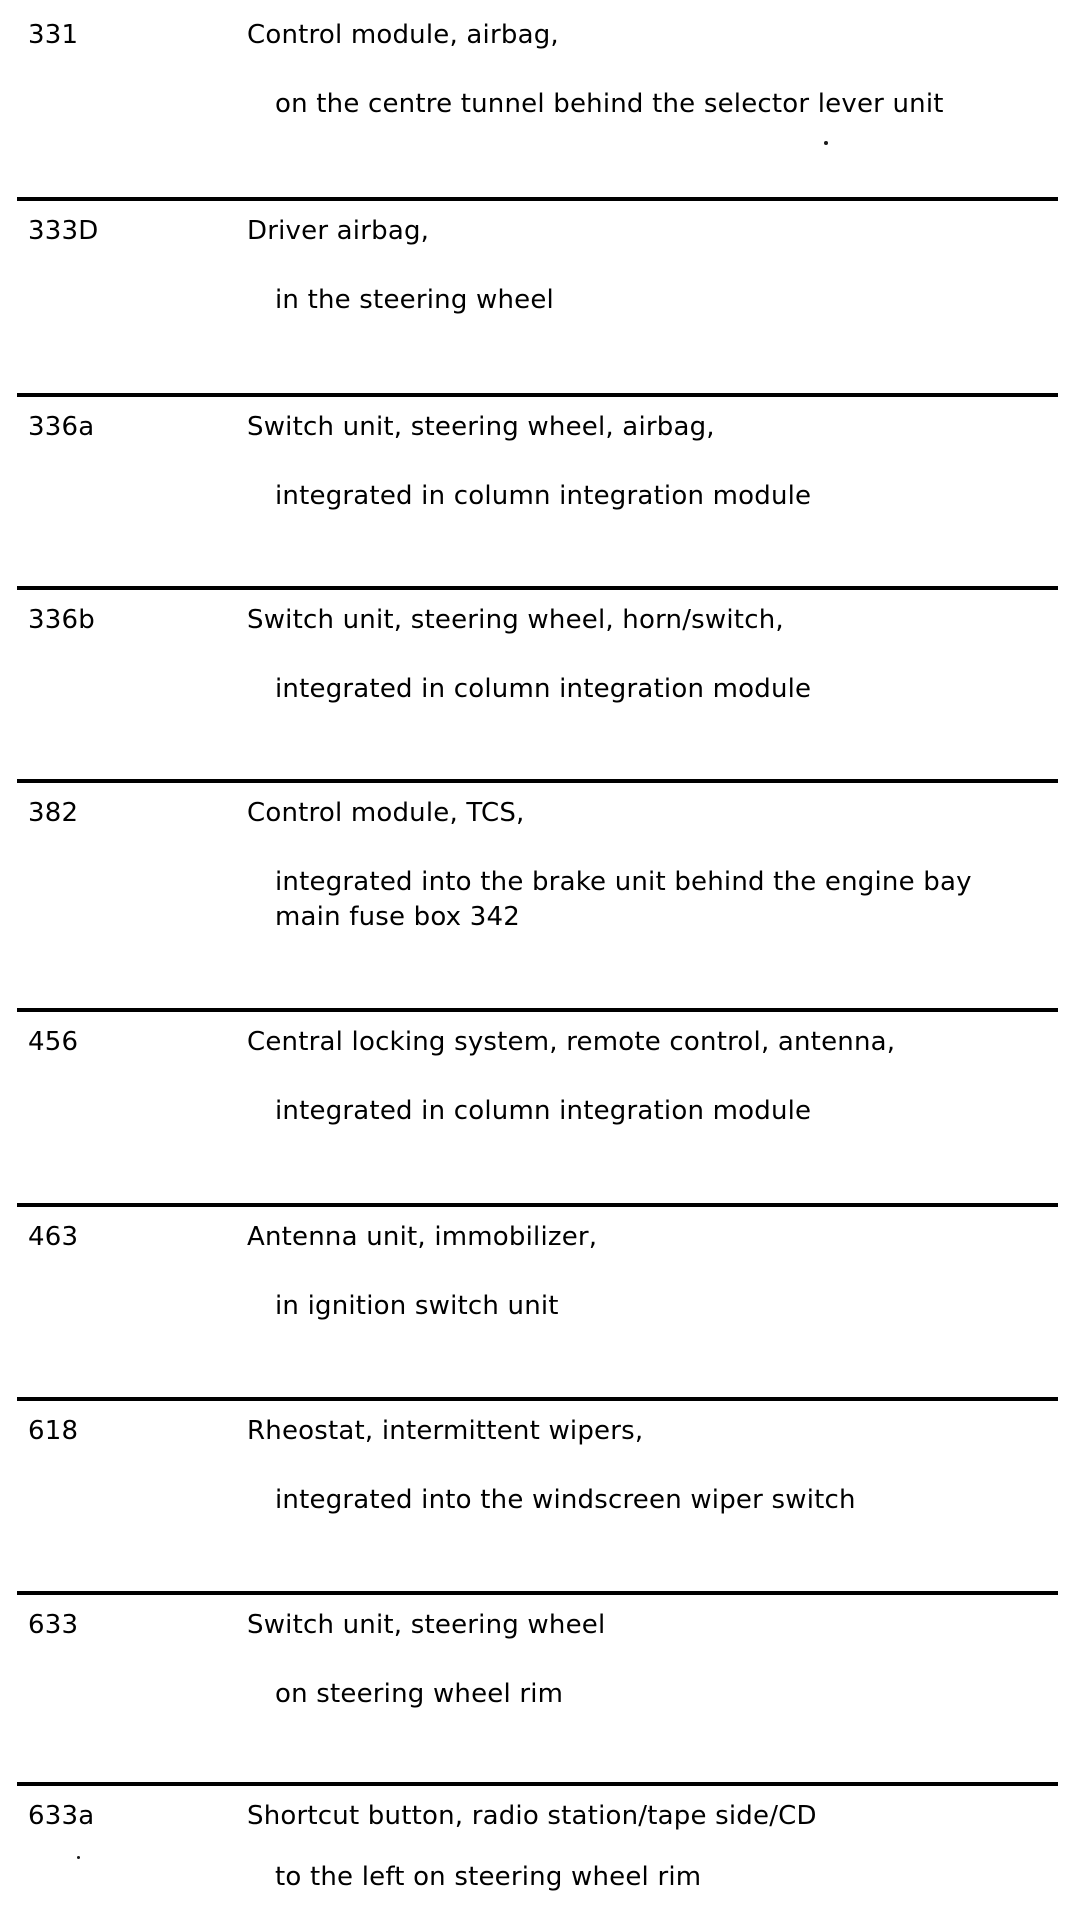  Describe the element at coordinates (670, 1694) in the screenshot. I see `component-location: on steering wheel rim` at that location.